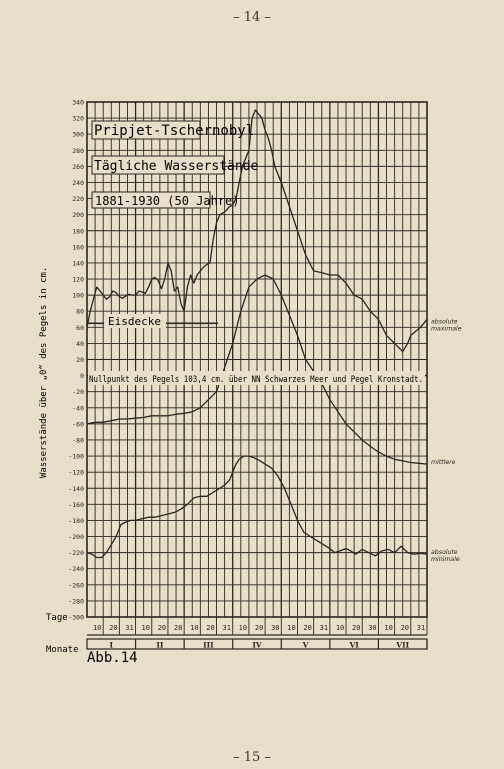 The height and width of the screenshot is (769, 504). I want to click on y-tick-label: 320, so click(78, 119).